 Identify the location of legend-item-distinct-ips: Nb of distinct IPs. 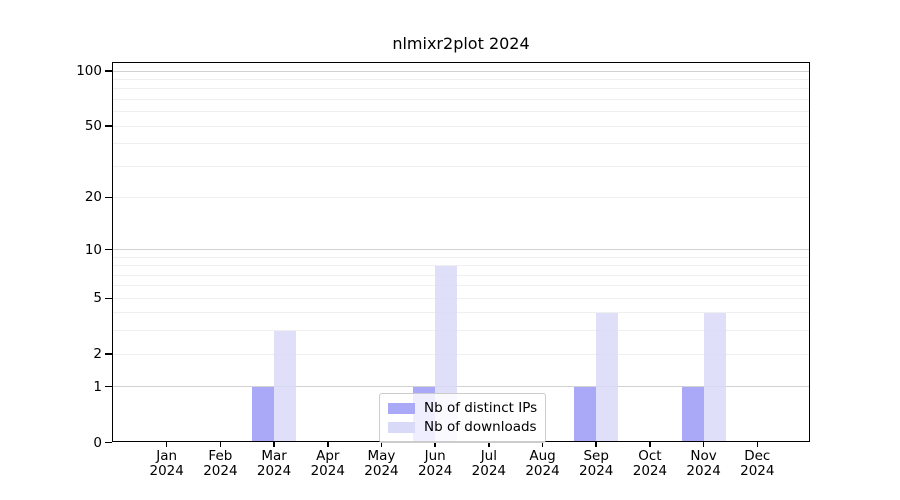
(462, 408).